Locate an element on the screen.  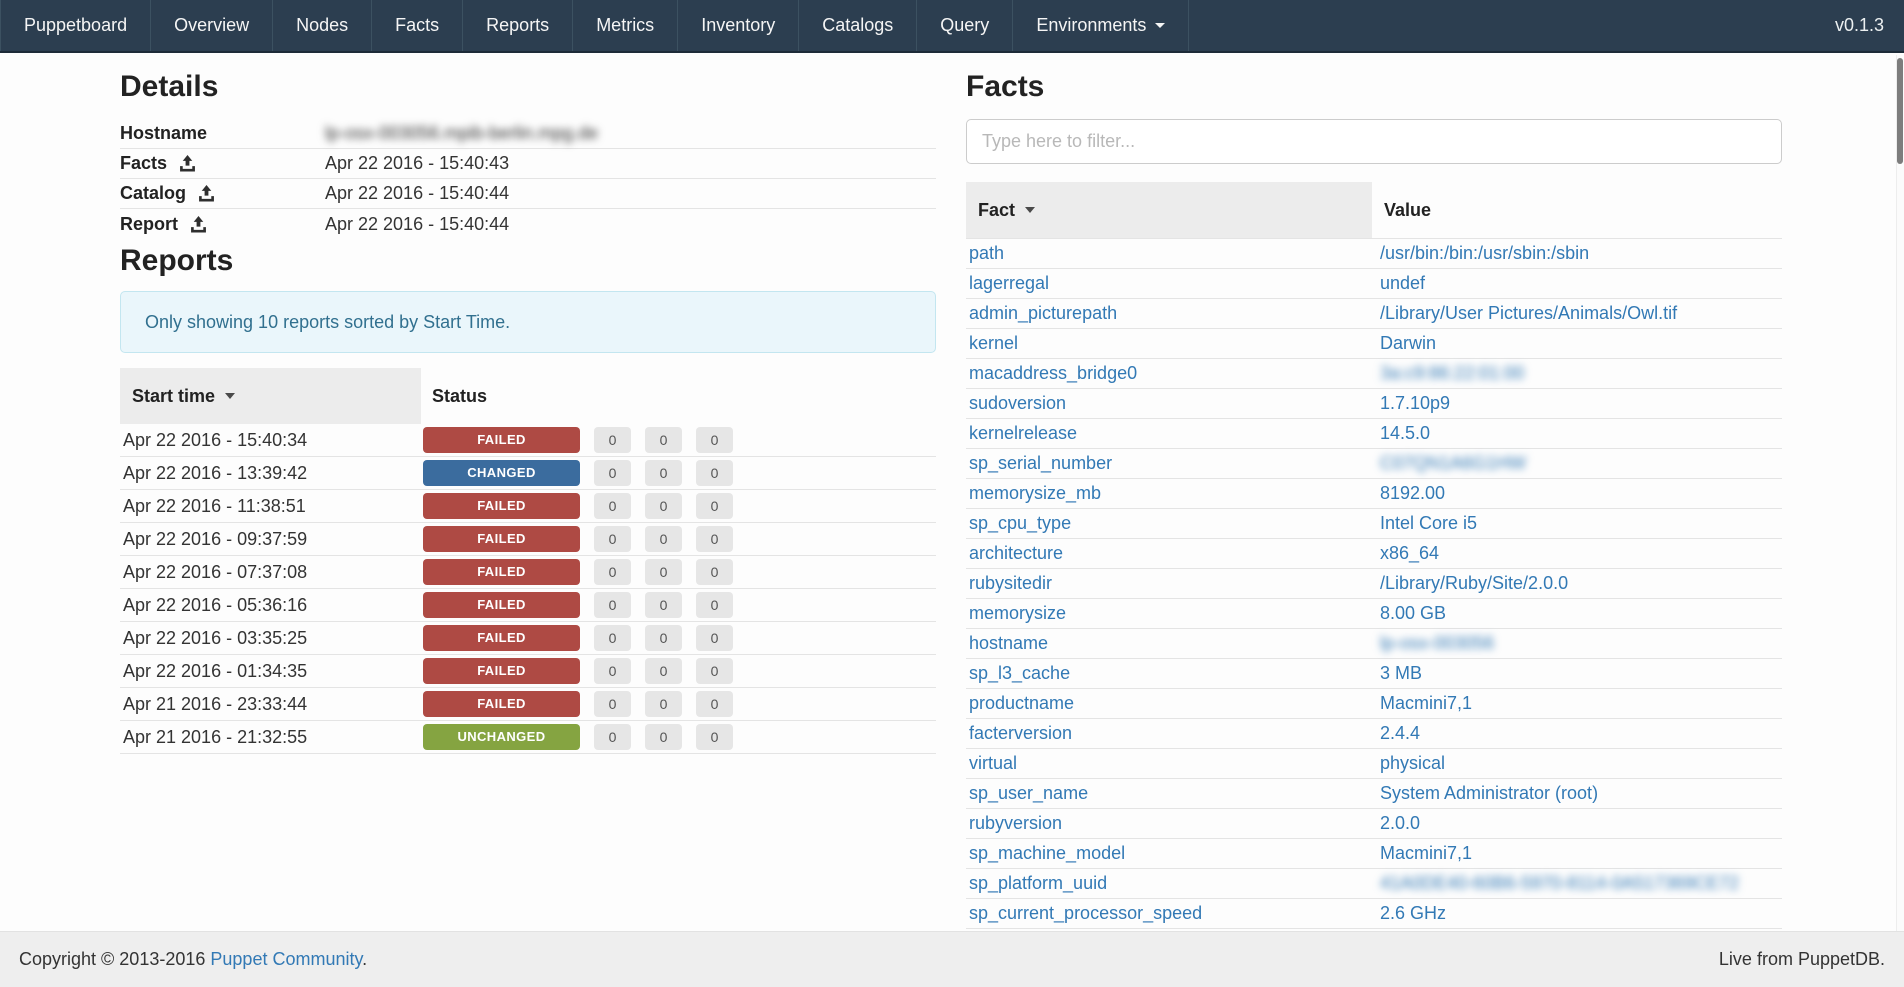
fact-value-link: /Library/Ruby/Site/2.0.0 is located at coordinates (1474, 583).